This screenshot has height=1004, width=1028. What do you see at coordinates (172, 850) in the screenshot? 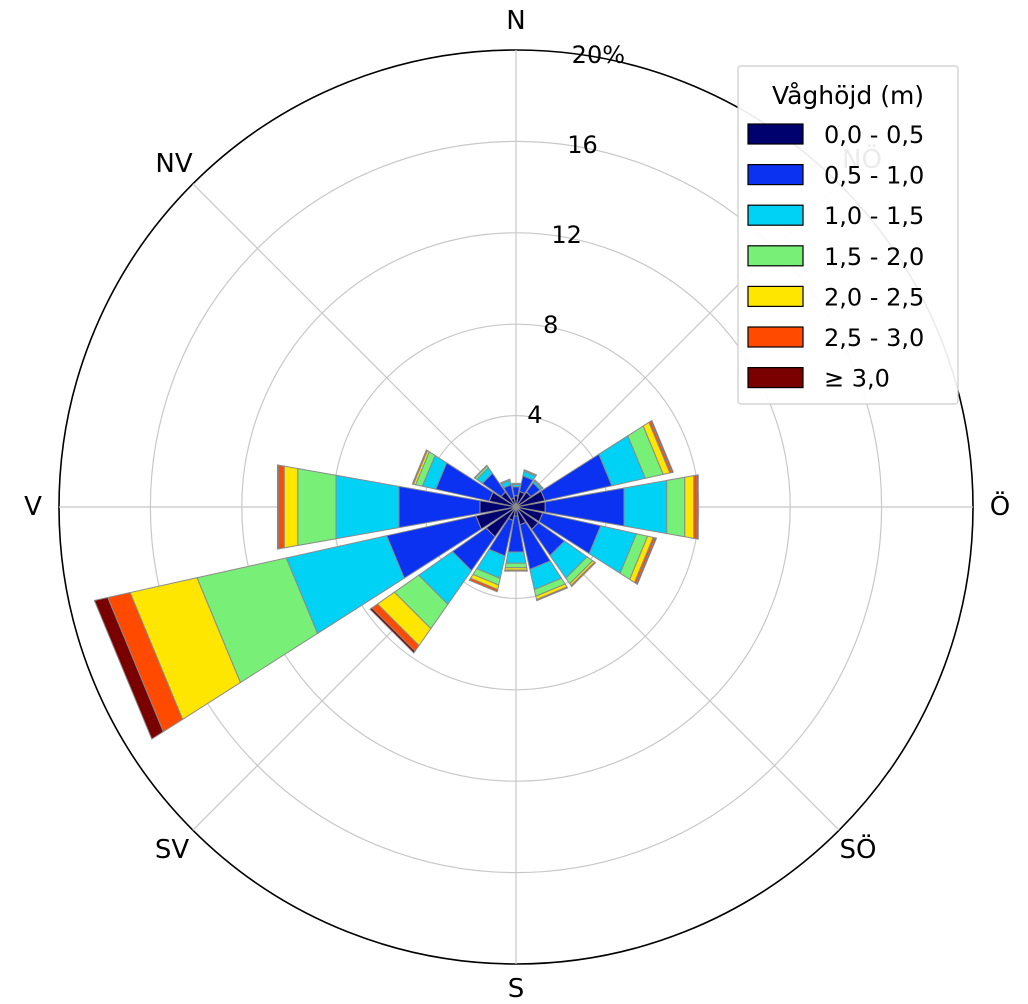
I see `direction-label-sv: SV` at bounding box center [172, 850].